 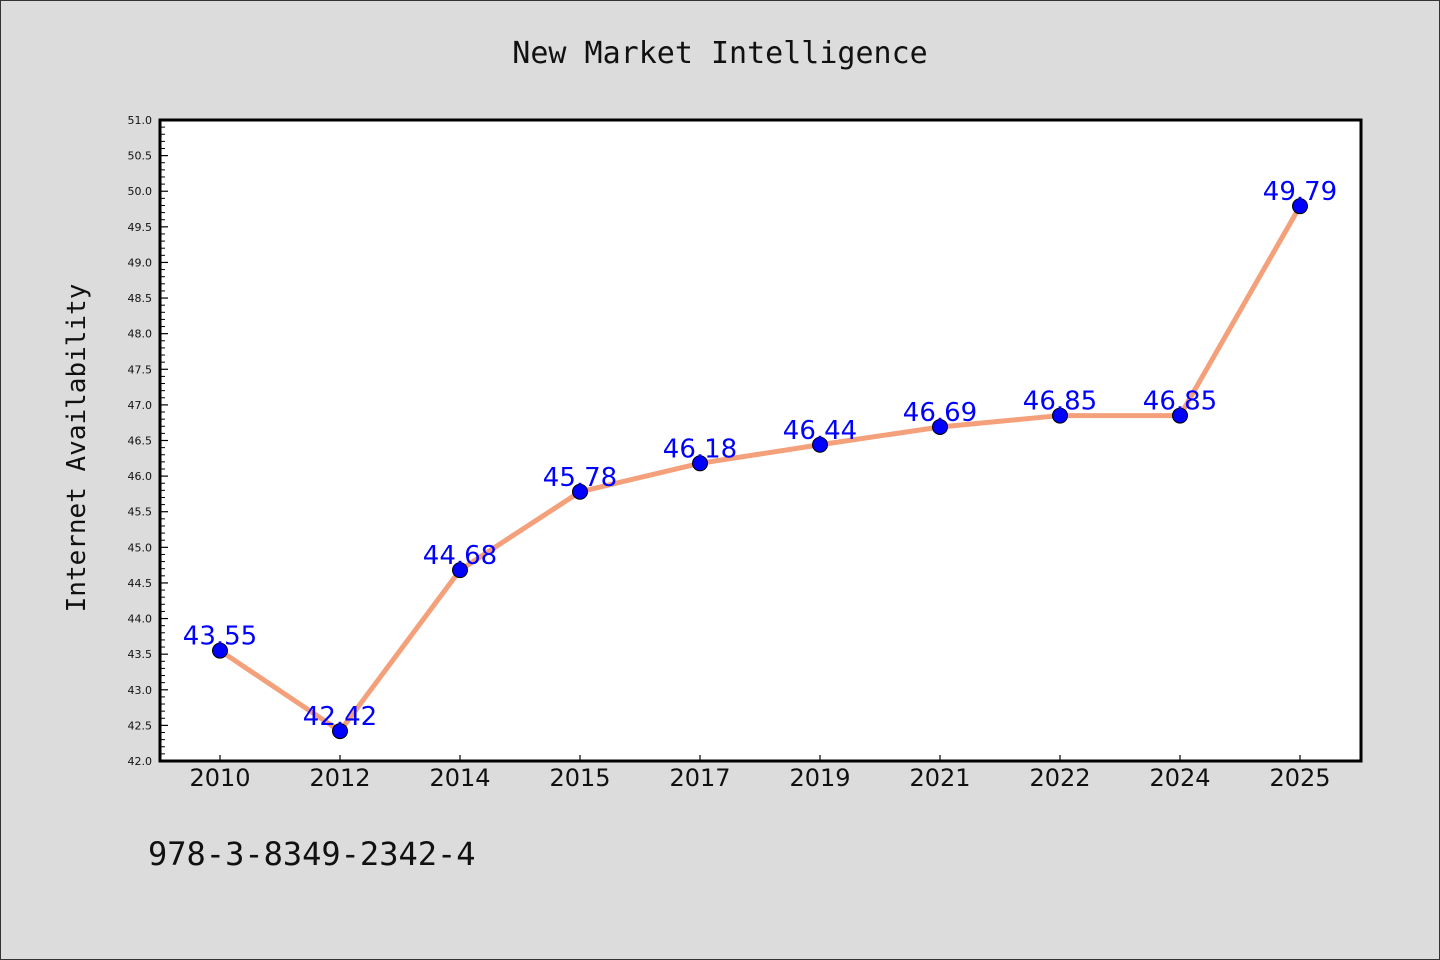 I want to click on x-tick-label: 2022, so click(x=1059, y=778).